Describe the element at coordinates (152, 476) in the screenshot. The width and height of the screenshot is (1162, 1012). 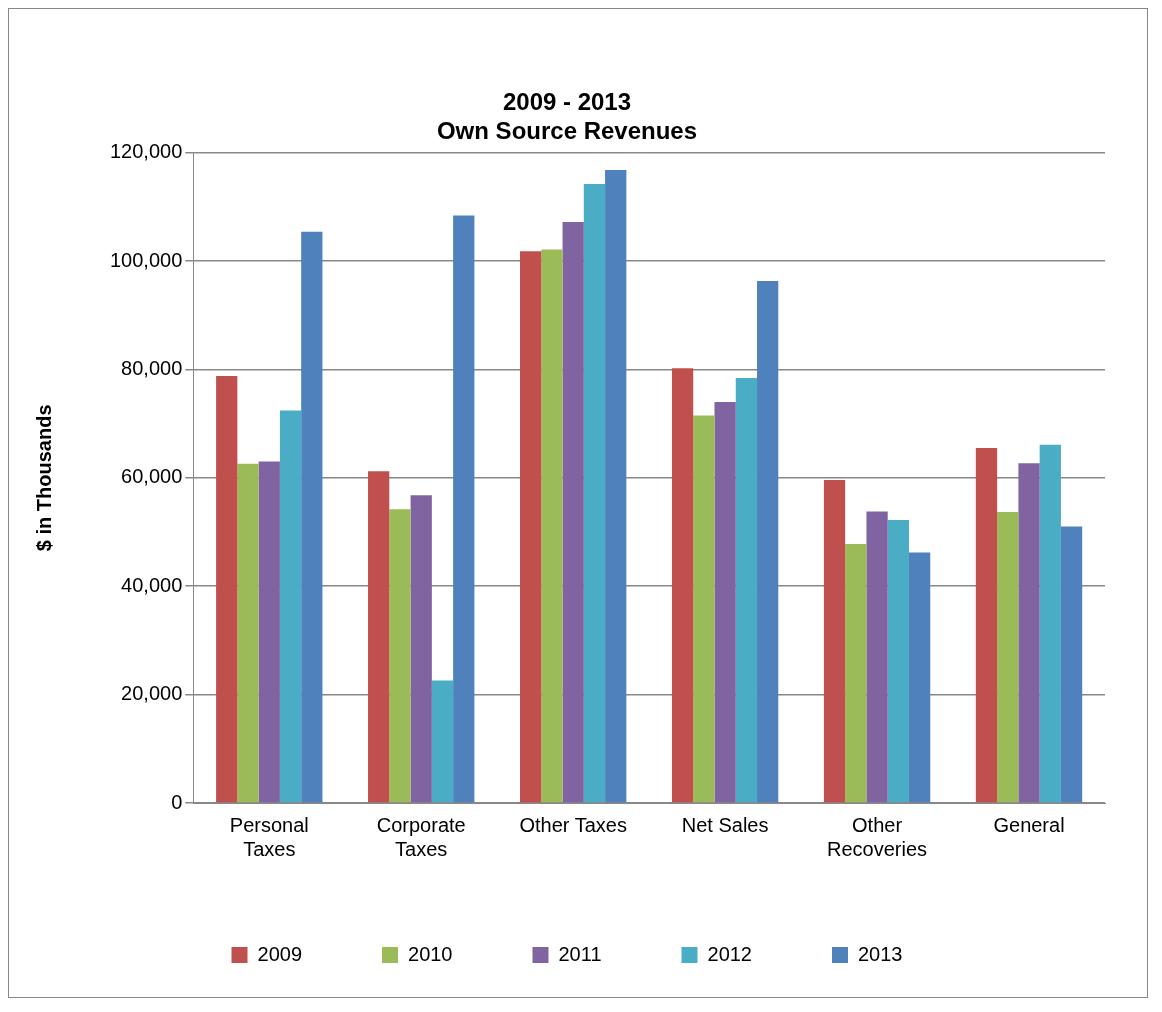
I see `y-tick-label: 60,000` at that location.